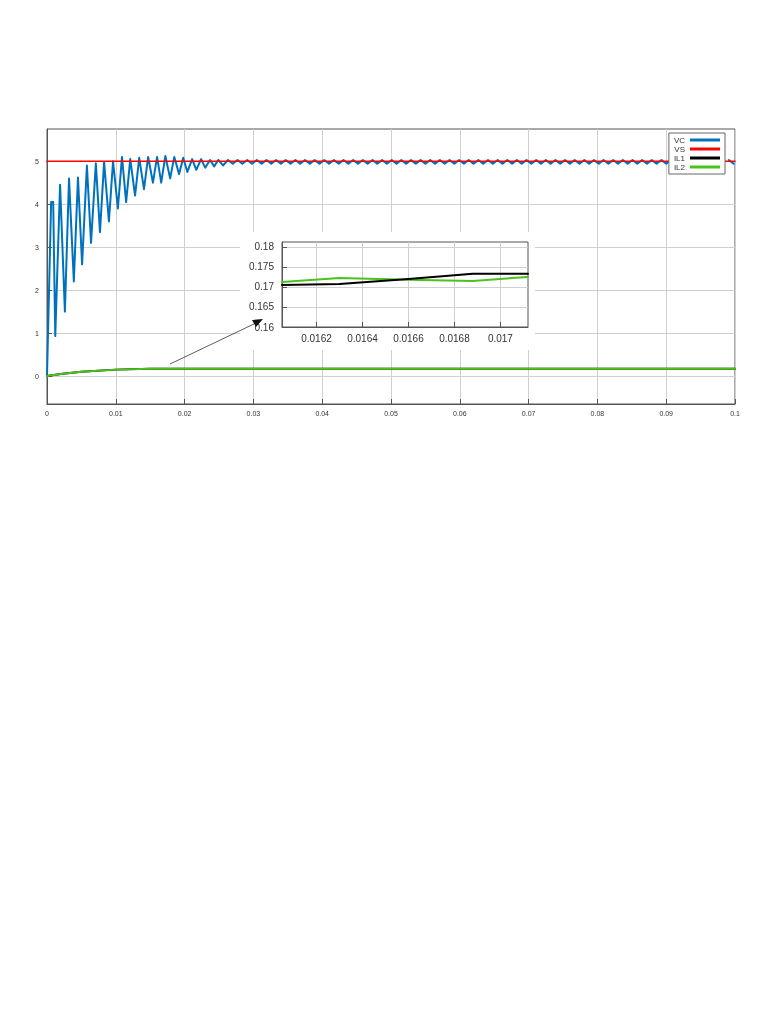  Describe the element at coordinates (261, 267) in the screenshot. I see `y-tick-label: 0.175` at that location.